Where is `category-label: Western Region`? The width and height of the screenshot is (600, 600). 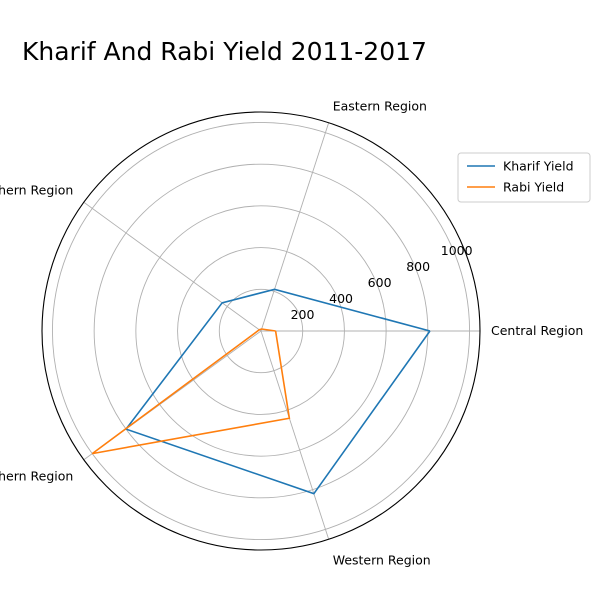
category-label: Western Region is located at coordinates (382, 560).